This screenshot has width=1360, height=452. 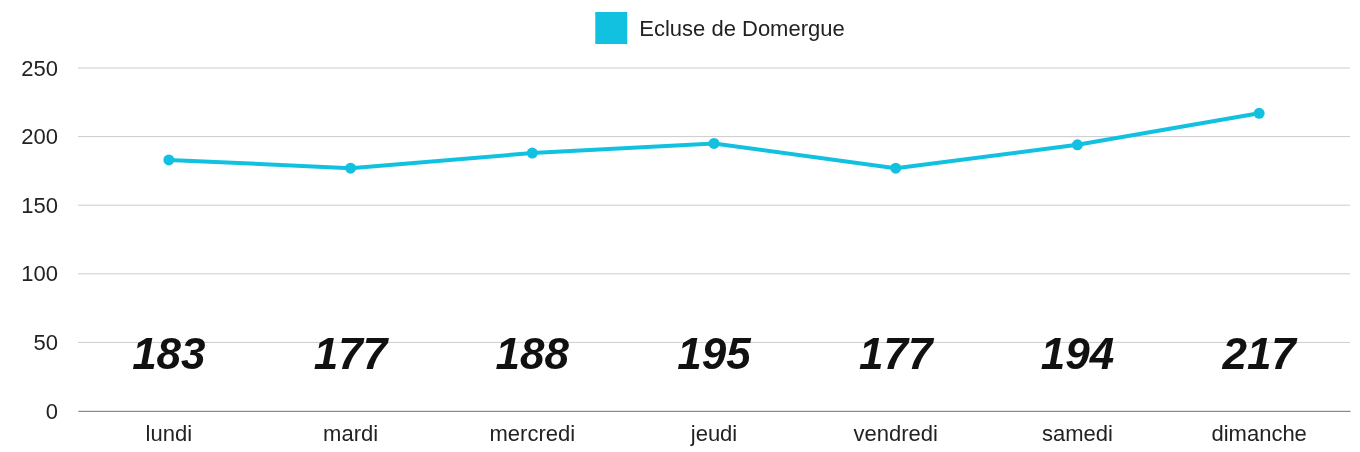 I want to click on x-tick-label: dimanche, so click(x=1259, y=433).